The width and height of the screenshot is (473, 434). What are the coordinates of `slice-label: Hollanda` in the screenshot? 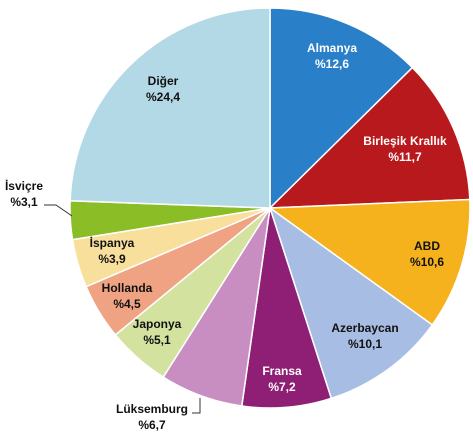 It's located at (127, 288).